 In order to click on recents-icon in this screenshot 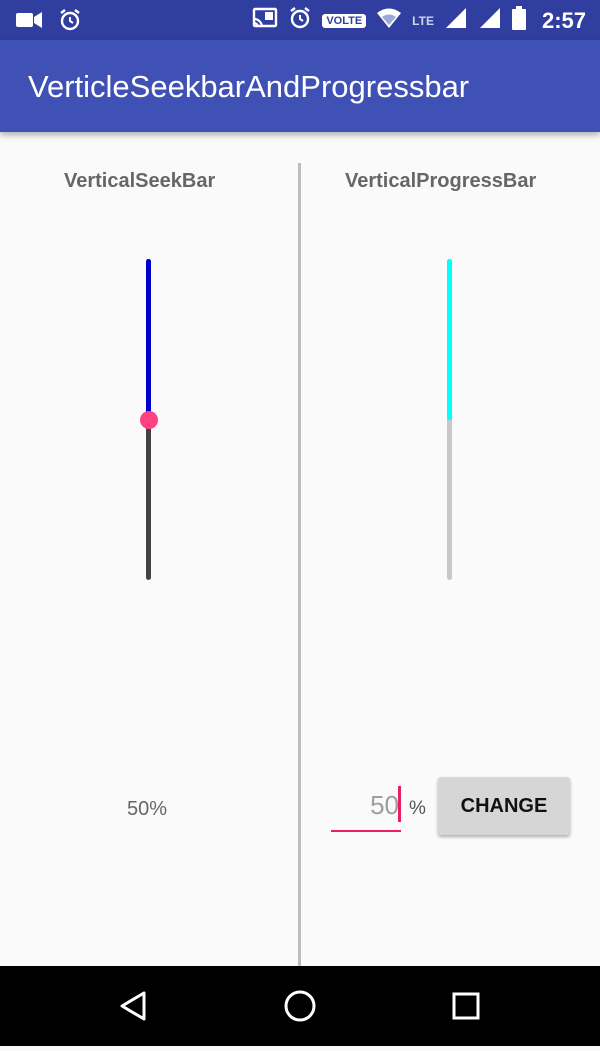, I will do `click(466, 1006)`.